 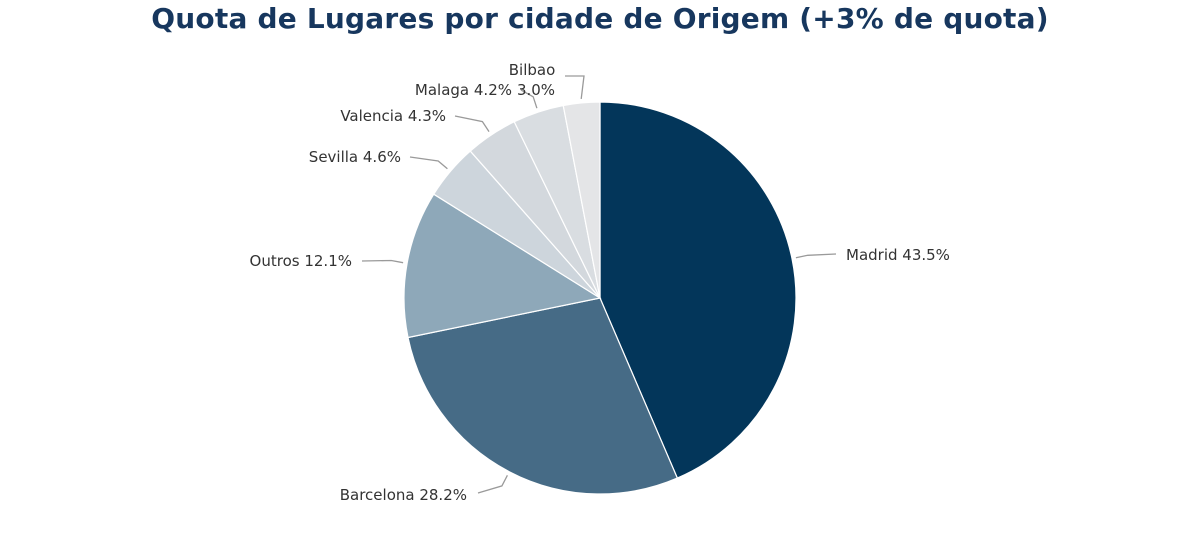 What do you see at coordinates (543, 396) in the screenshot?
I see `pie-slice-barcelona` at bounding box center [543, 396].